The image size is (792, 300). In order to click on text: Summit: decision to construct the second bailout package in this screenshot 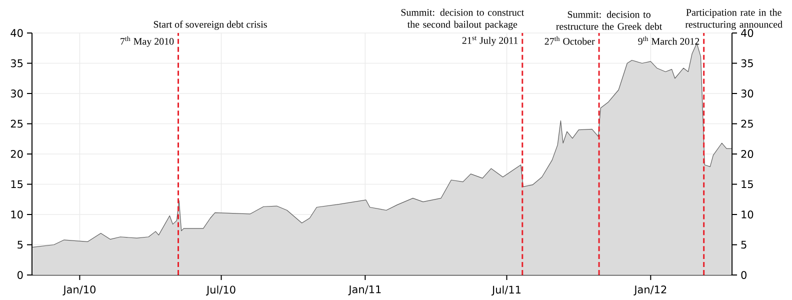, I will do `click(462, 19)`.